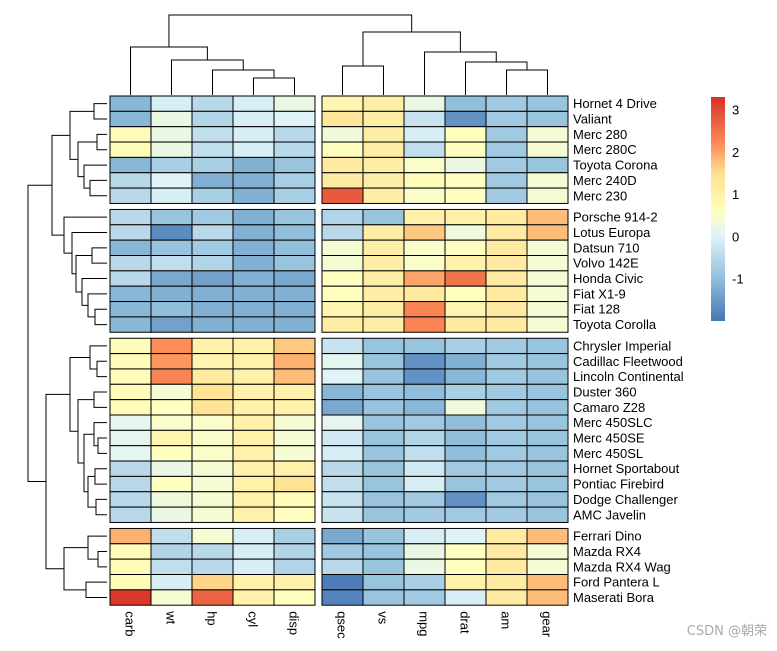 Image resolution: width=777 pixels, height=651 pixels. Describe the element at coordinates (67, 351) in the screenshot. I see `row-dendrogram` at that location.